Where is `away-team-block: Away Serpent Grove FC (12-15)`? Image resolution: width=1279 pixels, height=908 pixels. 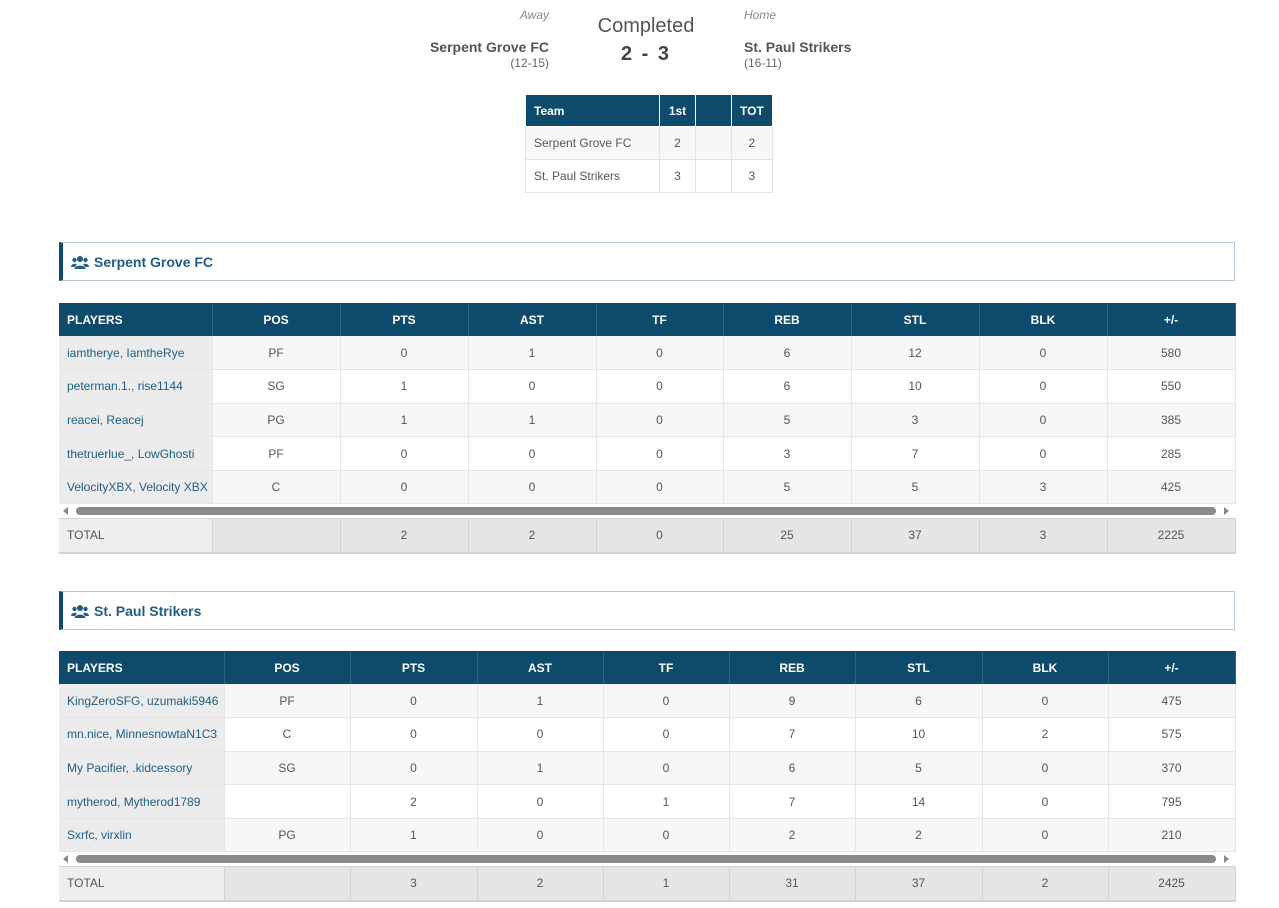 away-team-block: Away Serpent Grove FC (12-15) is located at coordinates (489, 39).